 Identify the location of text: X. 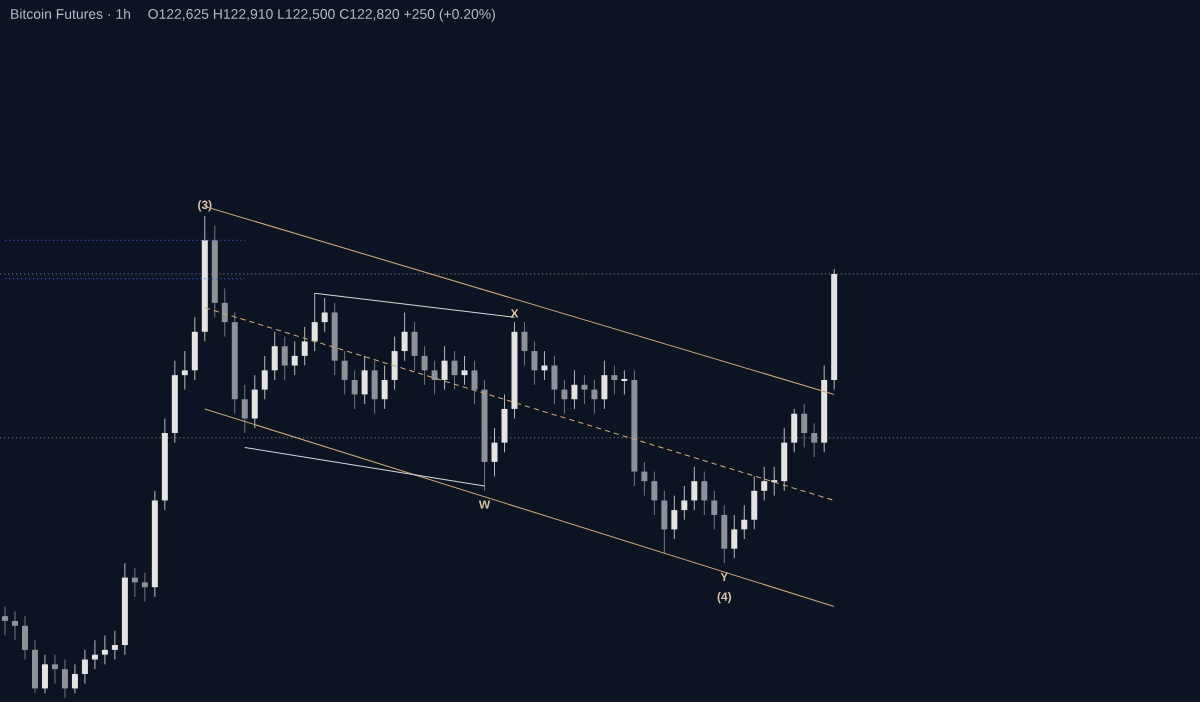
(514, 313).